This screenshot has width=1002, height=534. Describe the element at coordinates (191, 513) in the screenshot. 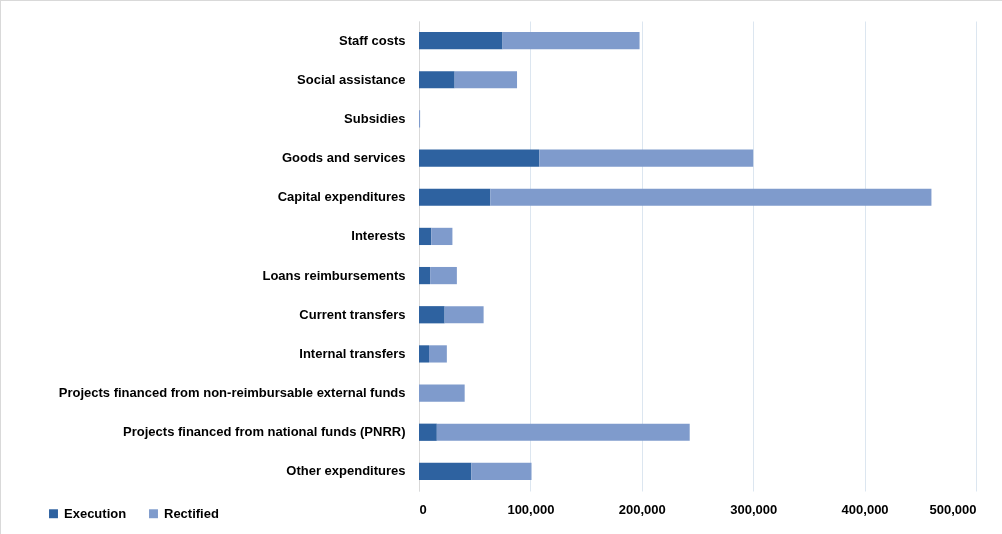

I see `legend-label: Rectified` at that location.